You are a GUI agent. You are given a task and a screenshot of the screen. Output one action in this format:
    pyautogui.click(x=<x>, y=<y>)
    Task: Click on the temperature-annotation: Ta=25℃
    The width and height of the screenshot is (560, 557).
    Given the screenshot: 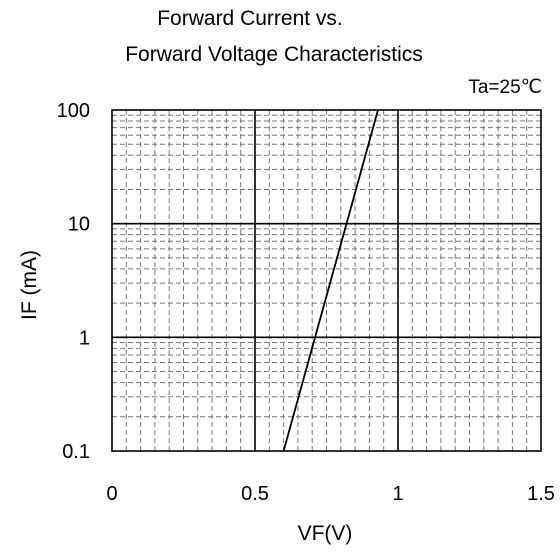 What is the action you would take?
    pyautogui.click(x=505, y=87)
    